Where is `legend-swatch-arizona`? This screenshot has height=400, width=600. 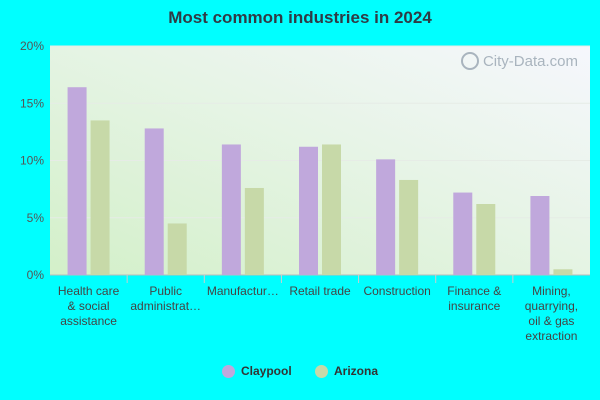 legend-swatch-arizona is located at coordinates (321, 371).